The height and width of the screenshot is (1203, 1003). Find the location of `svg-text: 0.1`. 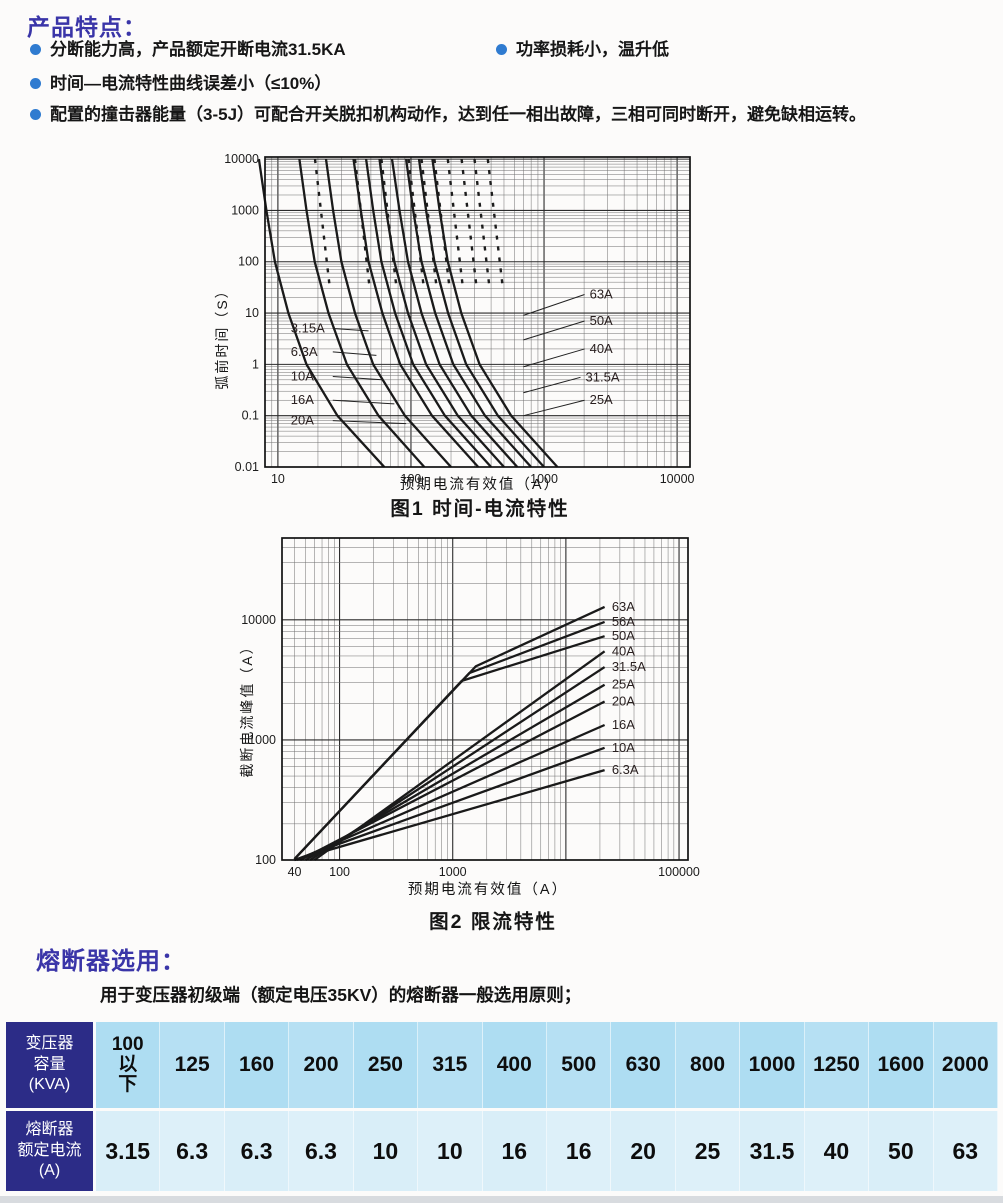

svg-text: 0.1 is located at coordinates (250, 416).